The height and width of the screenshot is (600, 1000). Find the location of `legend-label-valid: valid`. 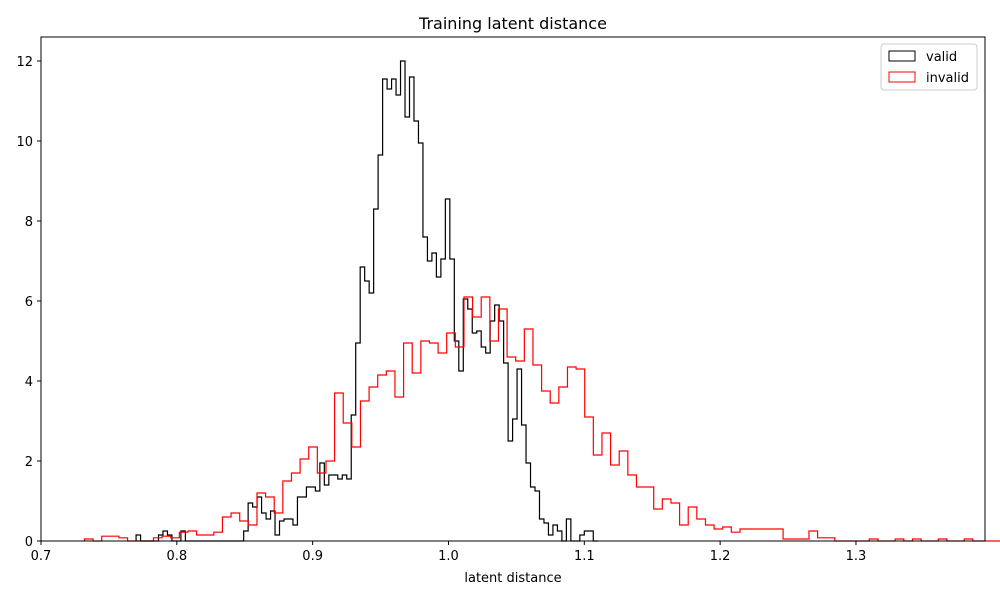

legend-label-valid: valid is located at coordinates (941, 57).